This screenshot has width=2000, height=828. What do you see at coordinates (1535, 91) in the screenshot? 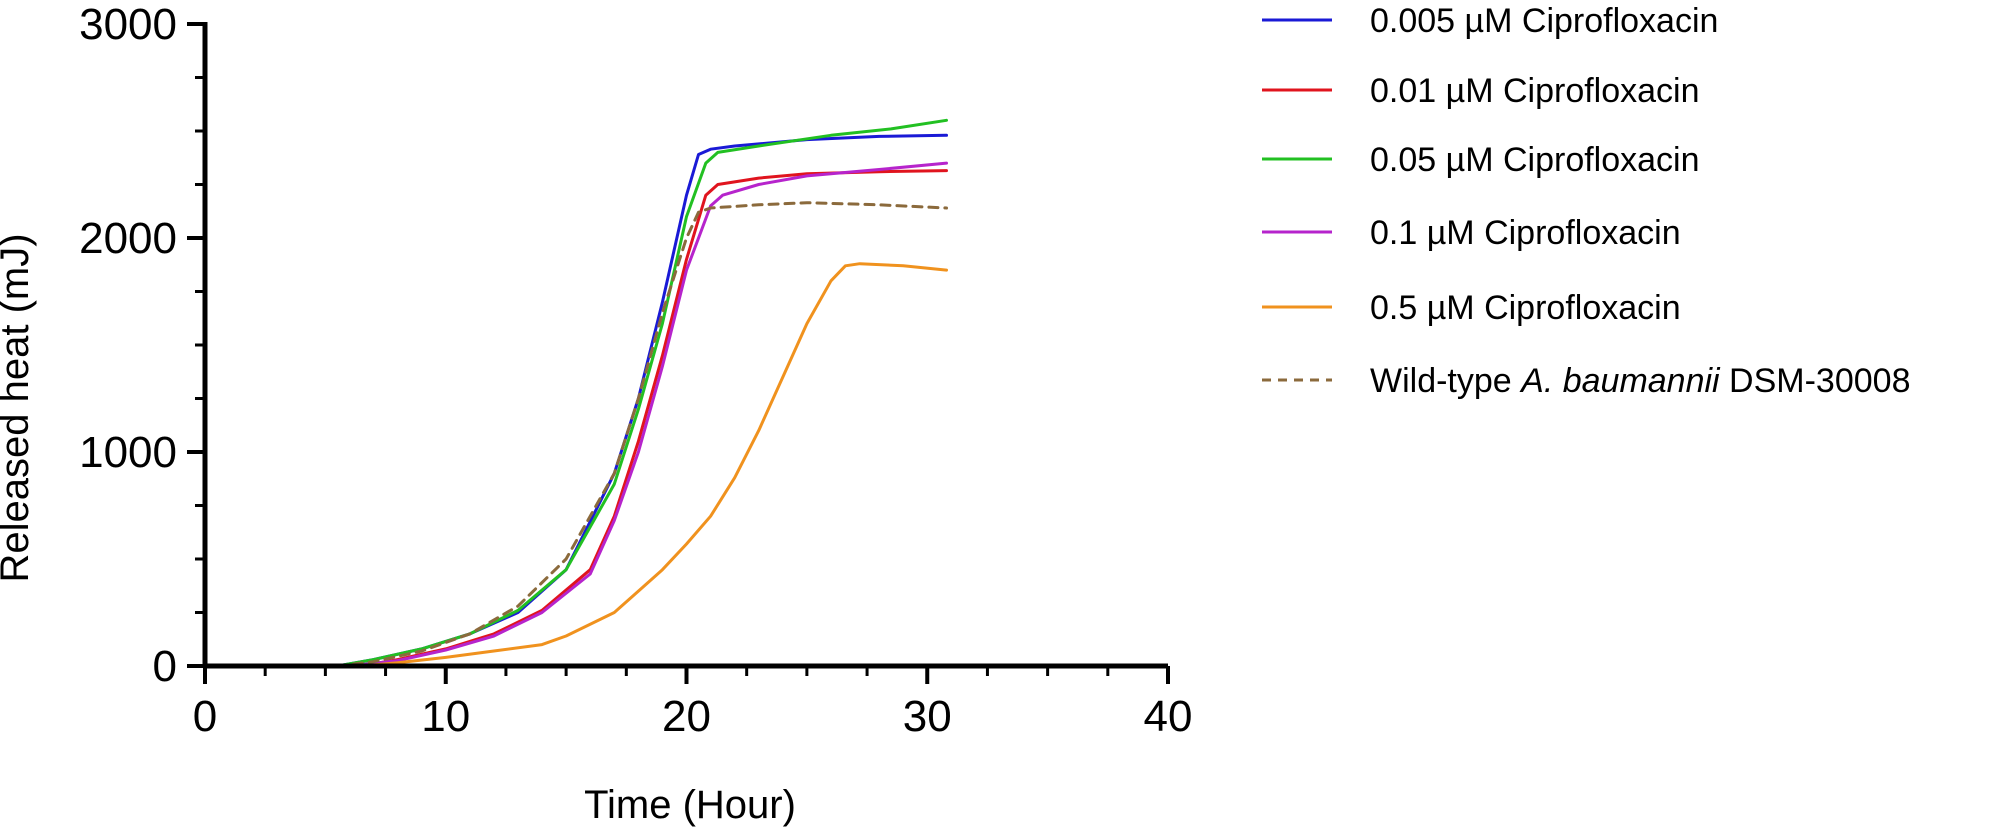
I see `legend-label: 0.01 µM Ciprofloxacin` at bounding box center [1535, 91].